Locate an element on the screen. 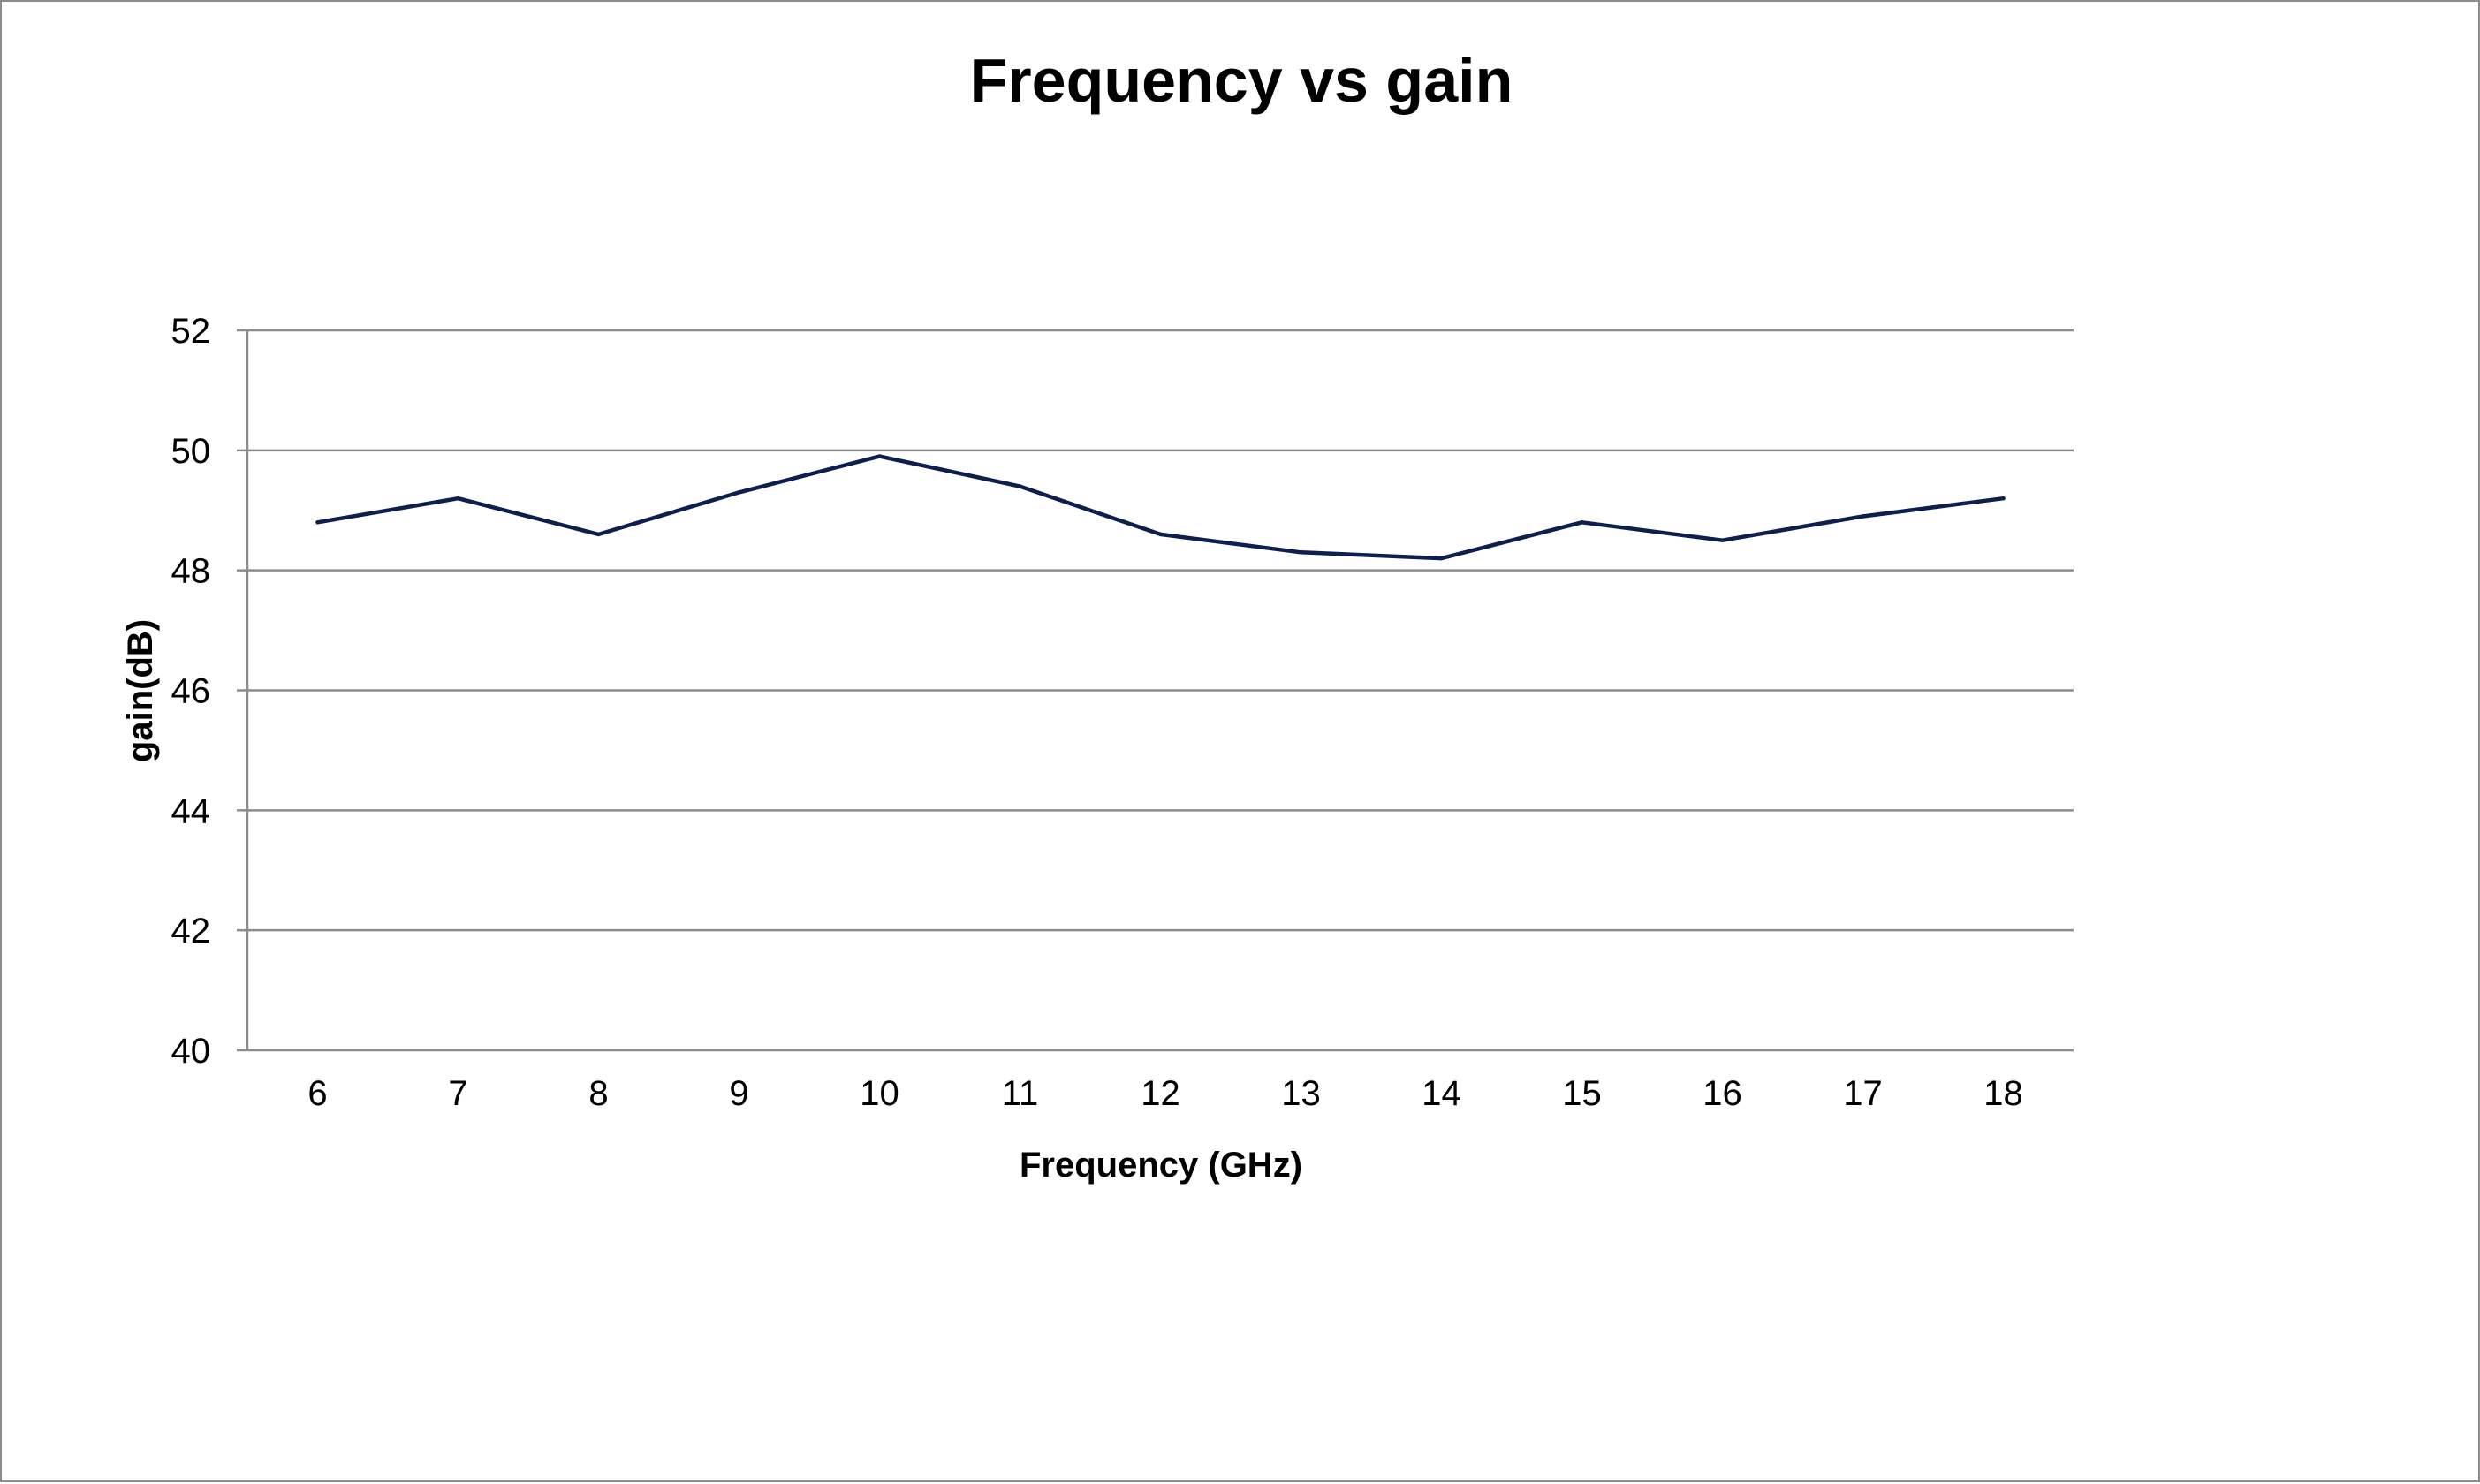 The width and height of the screenshot is (2480, 1484). x-axis-tick-labels: 6 7 8 9 10 11 12 13 14 15 16 17 18 is located at coordinates (1164, 1093).